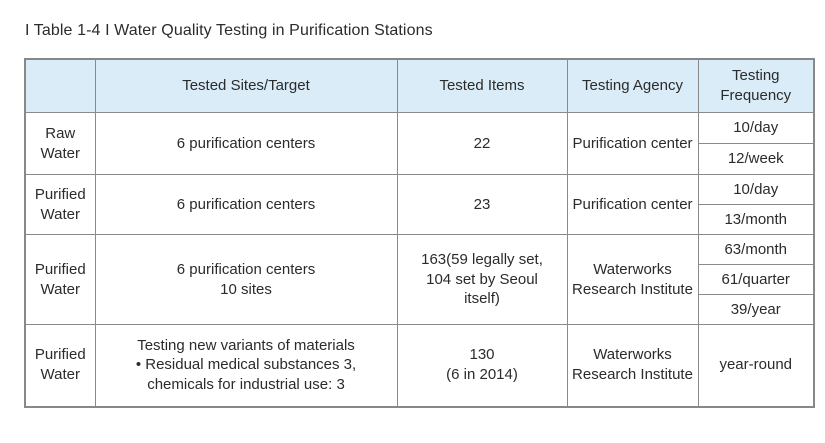 This screenshot has width=825, height=443. Describe the element at coordinates (482, 85) in the screenshot. I see `header-cell-items: Tested Items` at that location.